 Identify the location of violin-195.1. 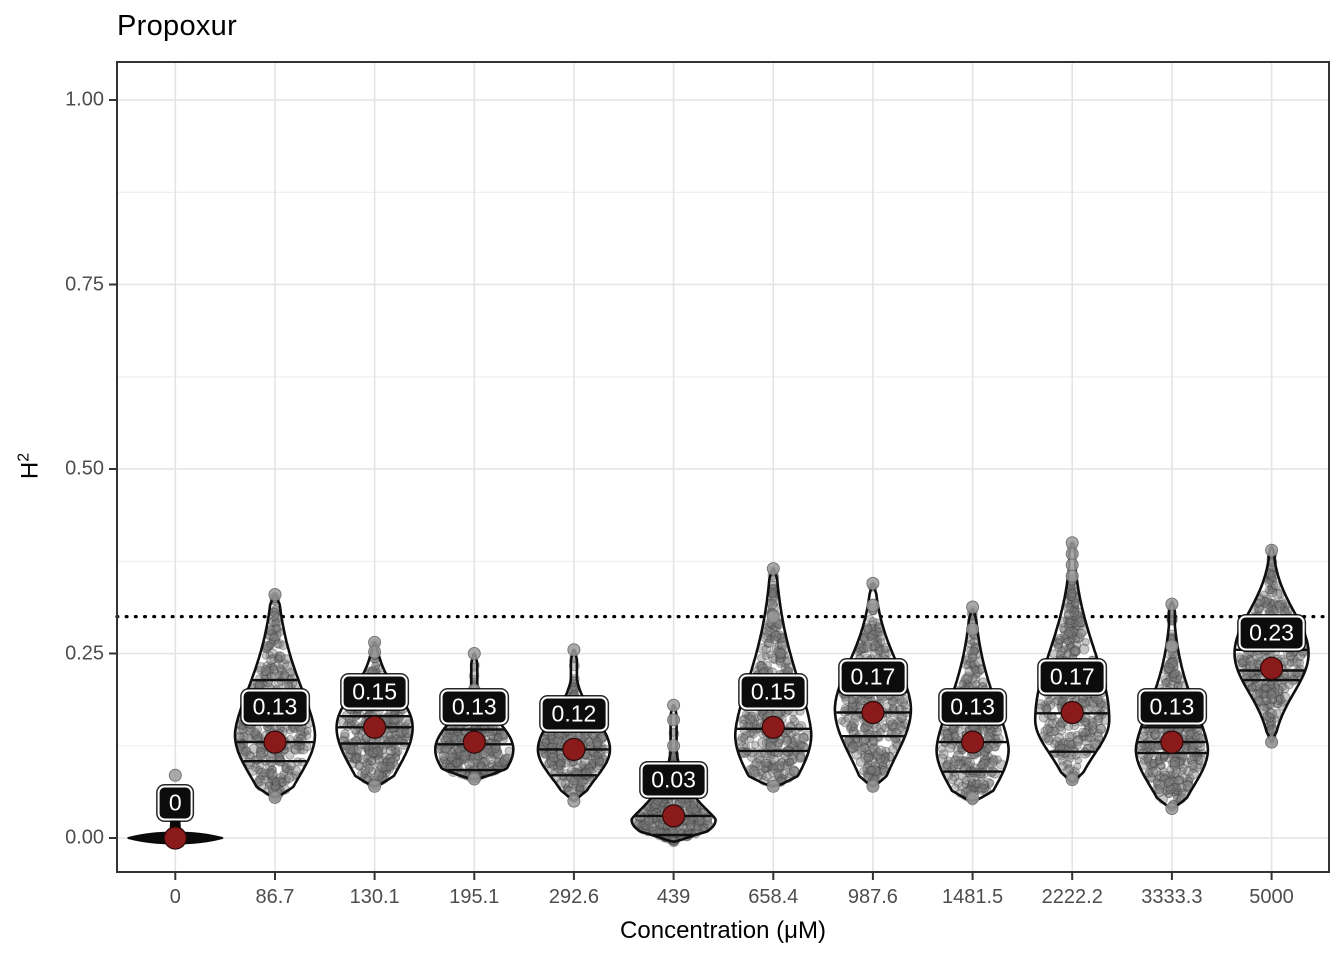
(474, 716).